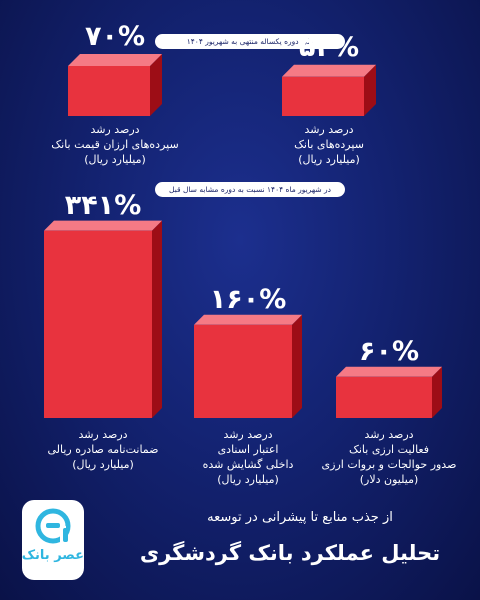 The height and width of the screenshot is (600, 480). I want to click on logo-text: عصر بانک, so click(52, 555).